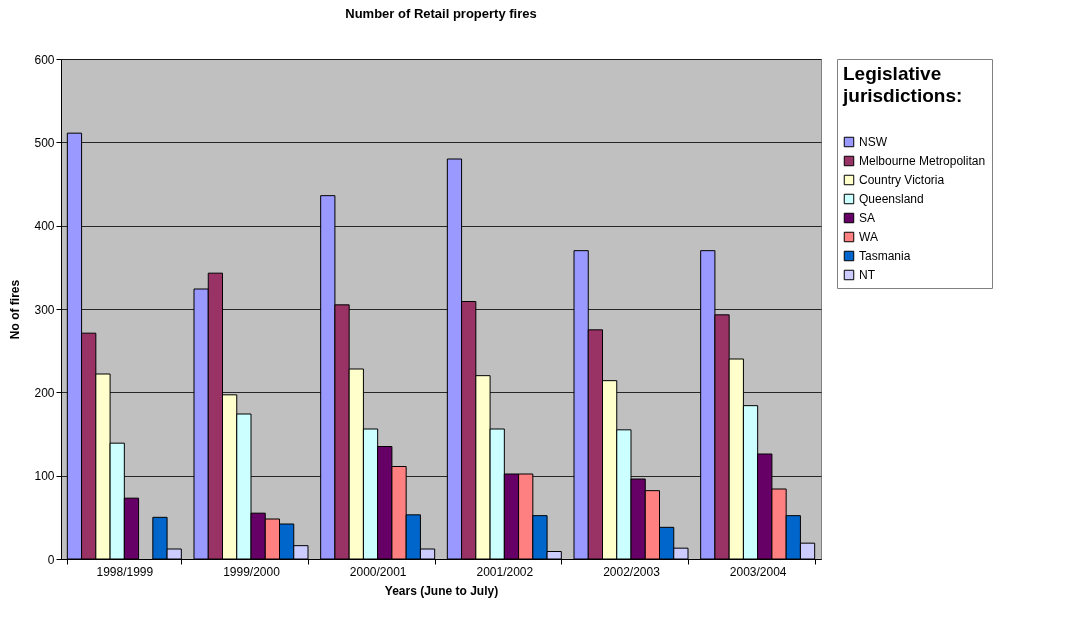 The width and height of the screenshot is (1072, 630). I want to click on x-tick-label: 2002/2003, so click(632, 571).